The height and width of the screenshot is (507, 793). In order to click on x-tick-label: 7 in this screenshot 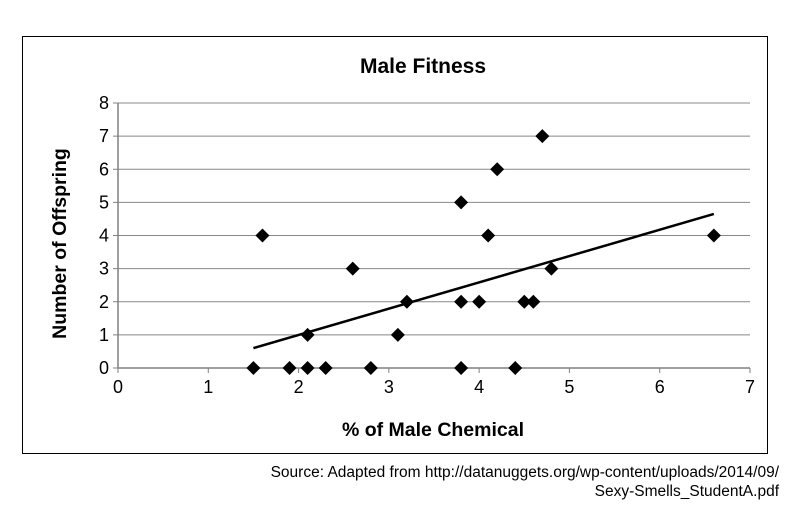, I will do `click(750, 387)`.